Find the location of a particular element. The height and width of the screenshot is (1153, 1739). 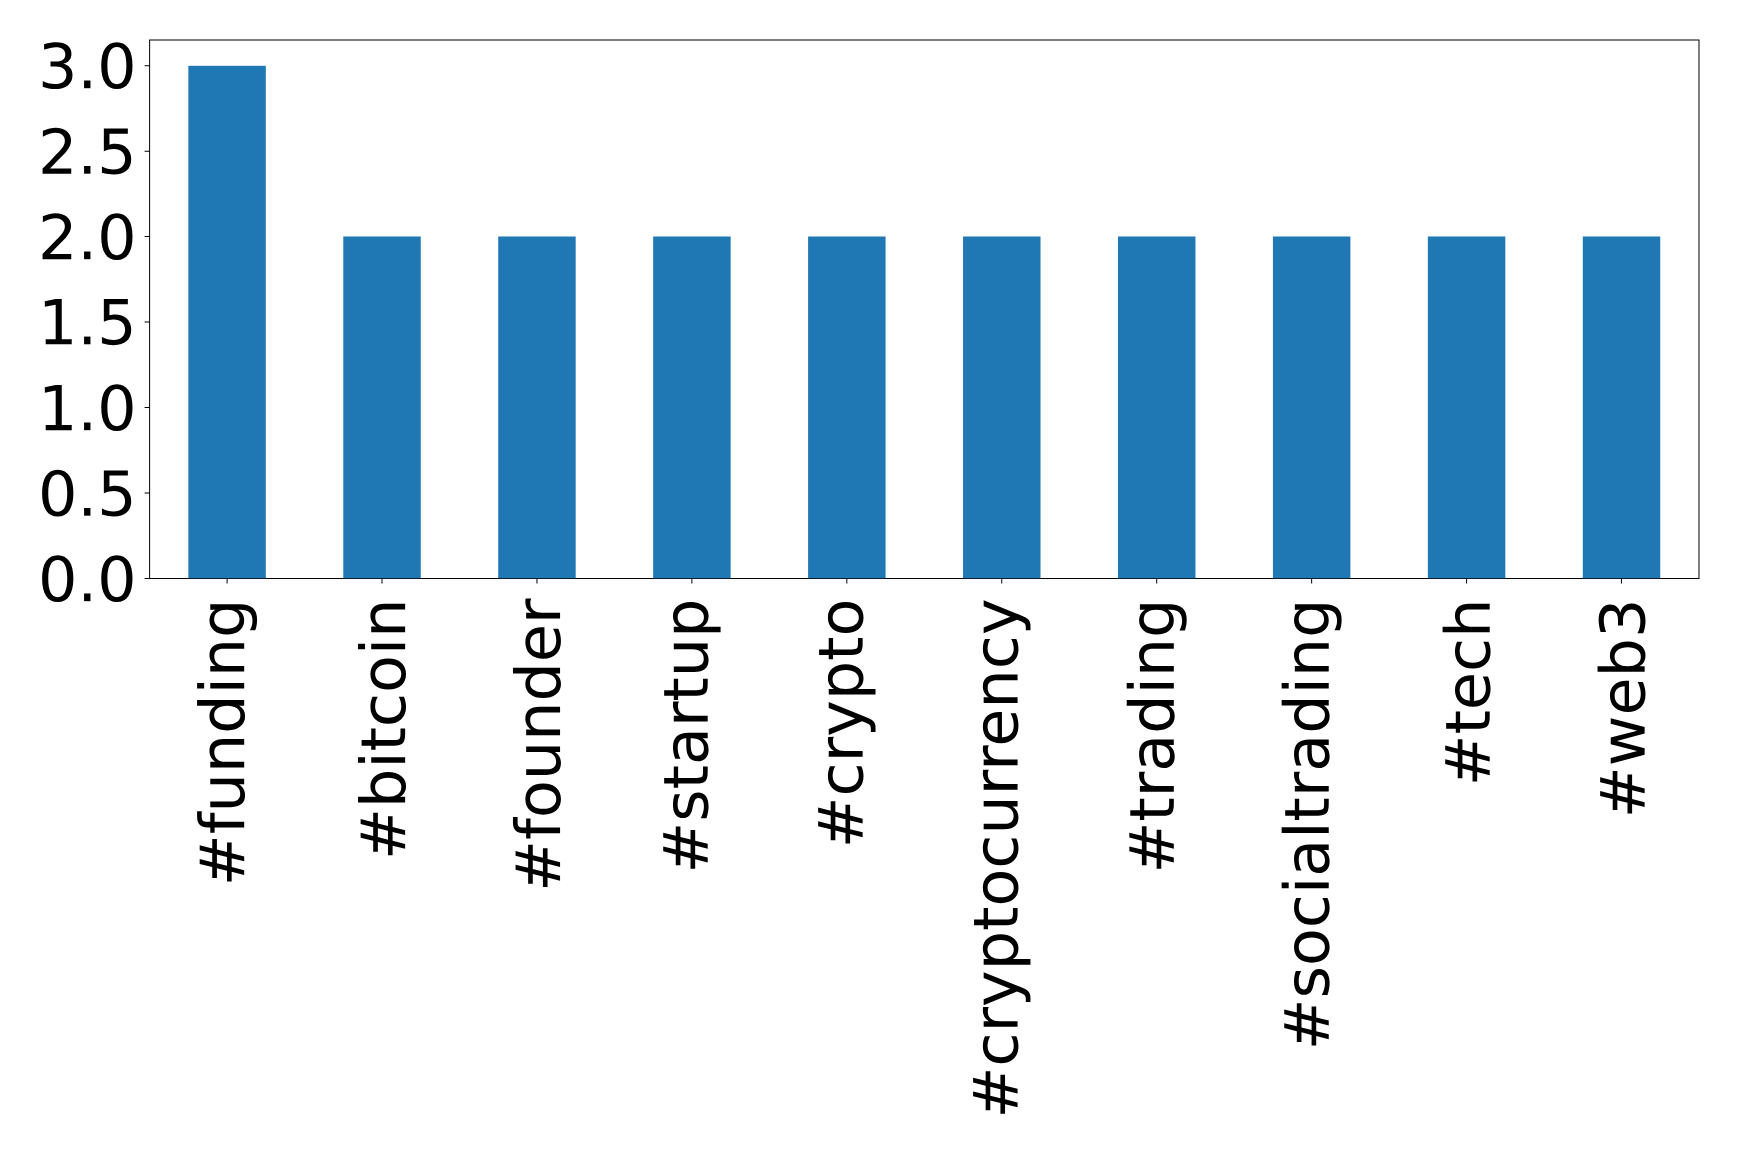

x-tick-label: #socialtrading is located at coordinates (1311, 825).